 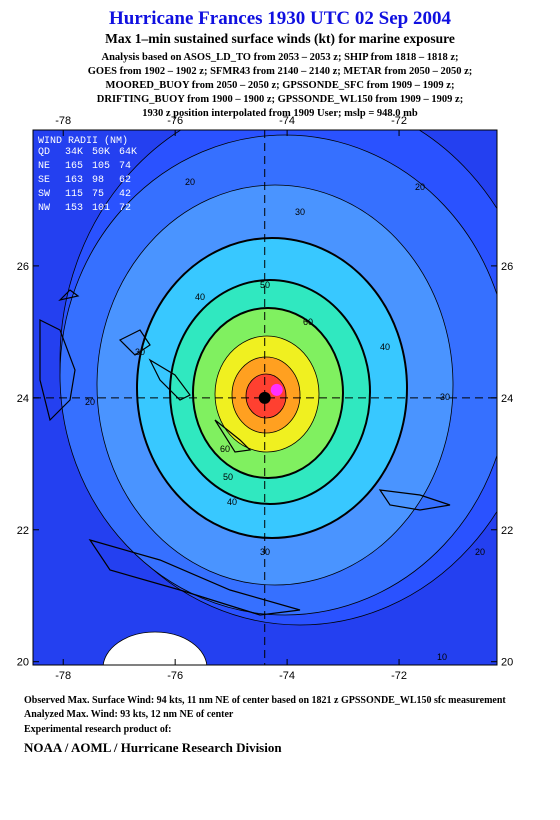 I want to click on wind-radii-cell: 153, so click(x=74, y=208).